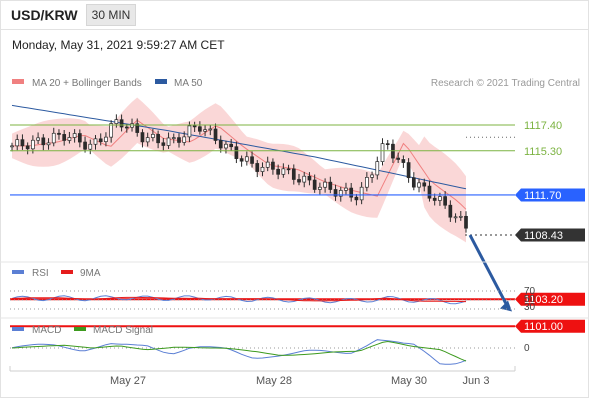  Describe the element at coordinates (128, 381) in the screenshot. I see `x-tick-label: May 27` at that location.